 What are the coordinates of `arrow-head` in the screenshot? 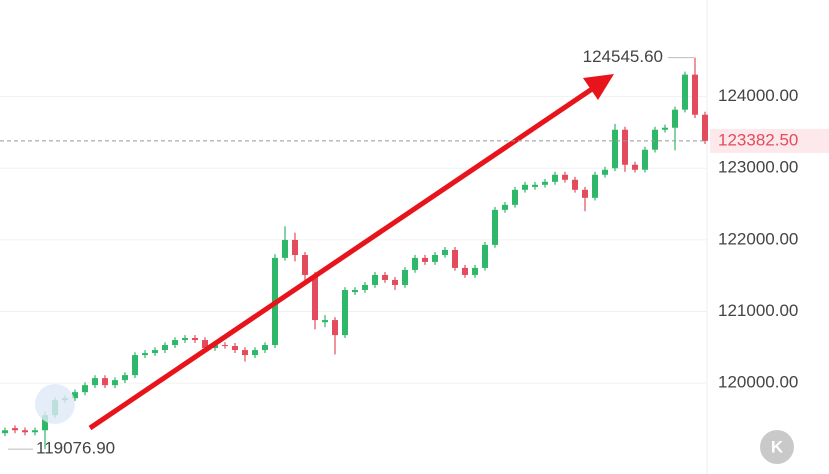 It's located at (598, 87).